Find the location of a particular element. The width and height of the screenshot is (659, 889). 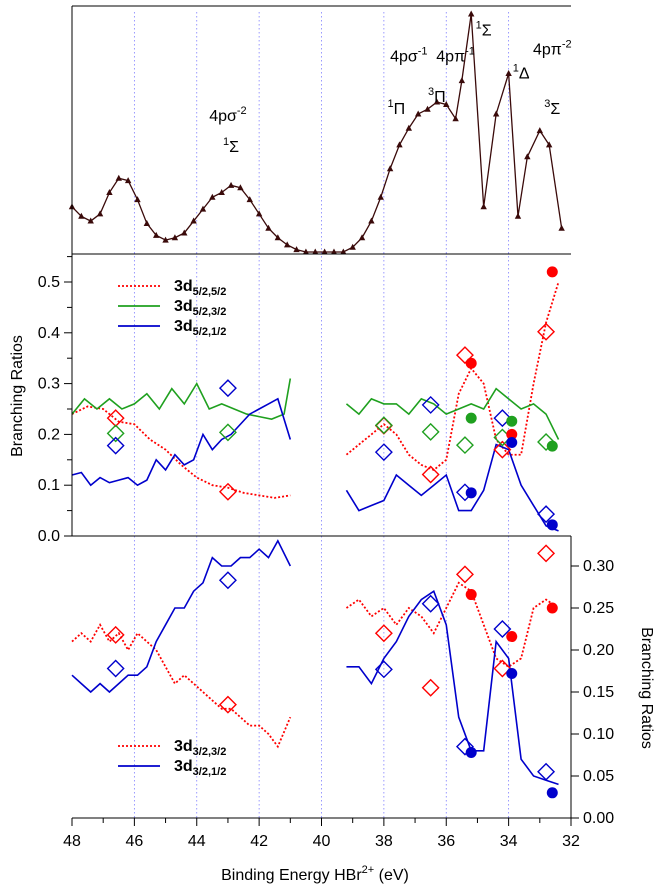

bot-y-tick-label-2: 0.10 is located at coordinates (598, 734).